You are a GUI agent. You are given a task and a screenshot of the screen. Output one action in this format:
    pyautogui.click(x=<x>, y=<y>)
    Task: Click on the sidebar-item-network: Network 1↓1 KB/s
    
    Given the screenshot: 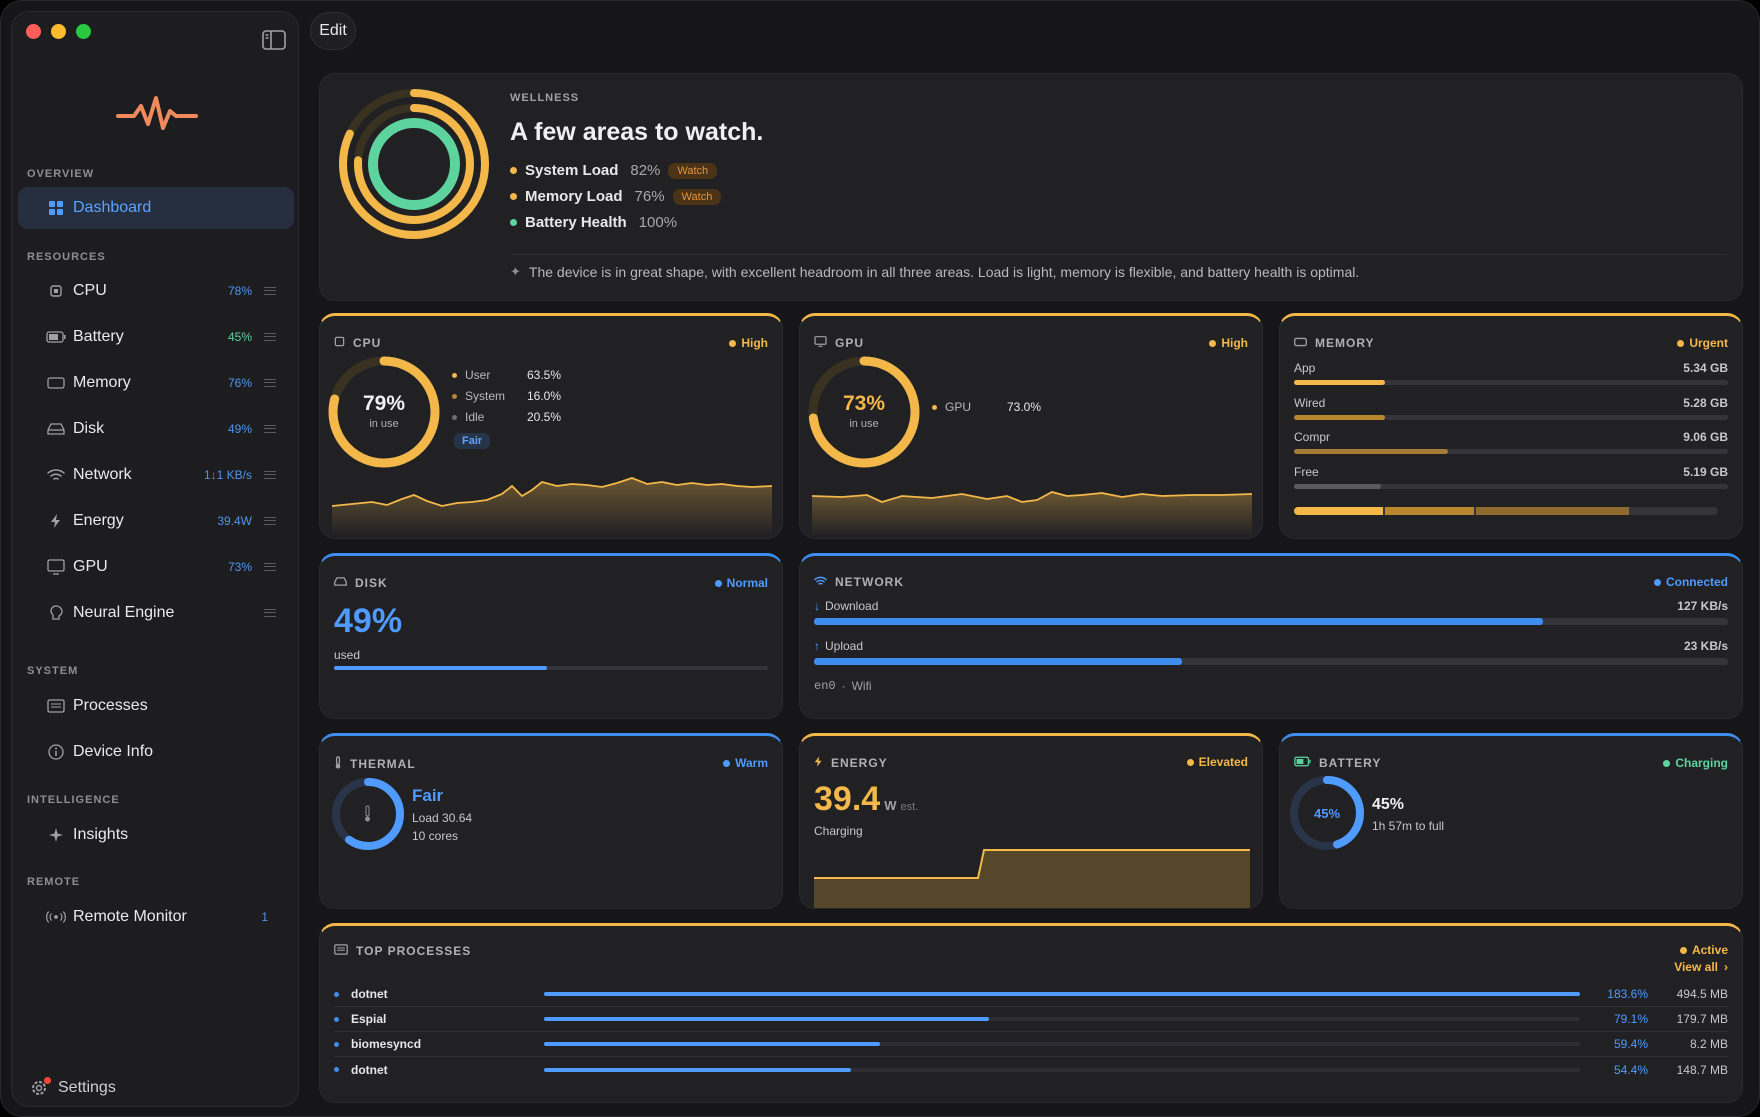 What is the action you would take?
    pyautogui.click(x=156, y=475)
    